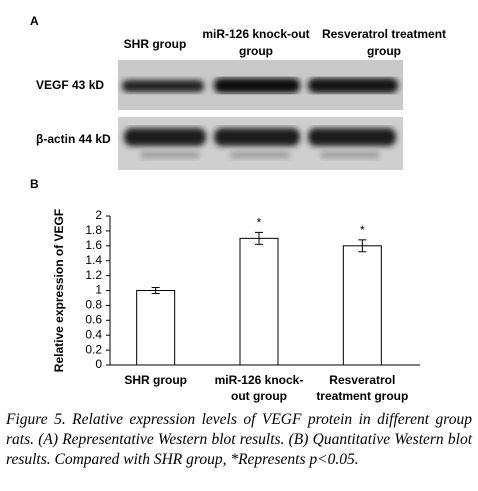 This screenshot has width=478, height=491. Describe the element at coordinates (73, 139) in the screenshot. I see `row-label: β-actin 44 kD` at that location.